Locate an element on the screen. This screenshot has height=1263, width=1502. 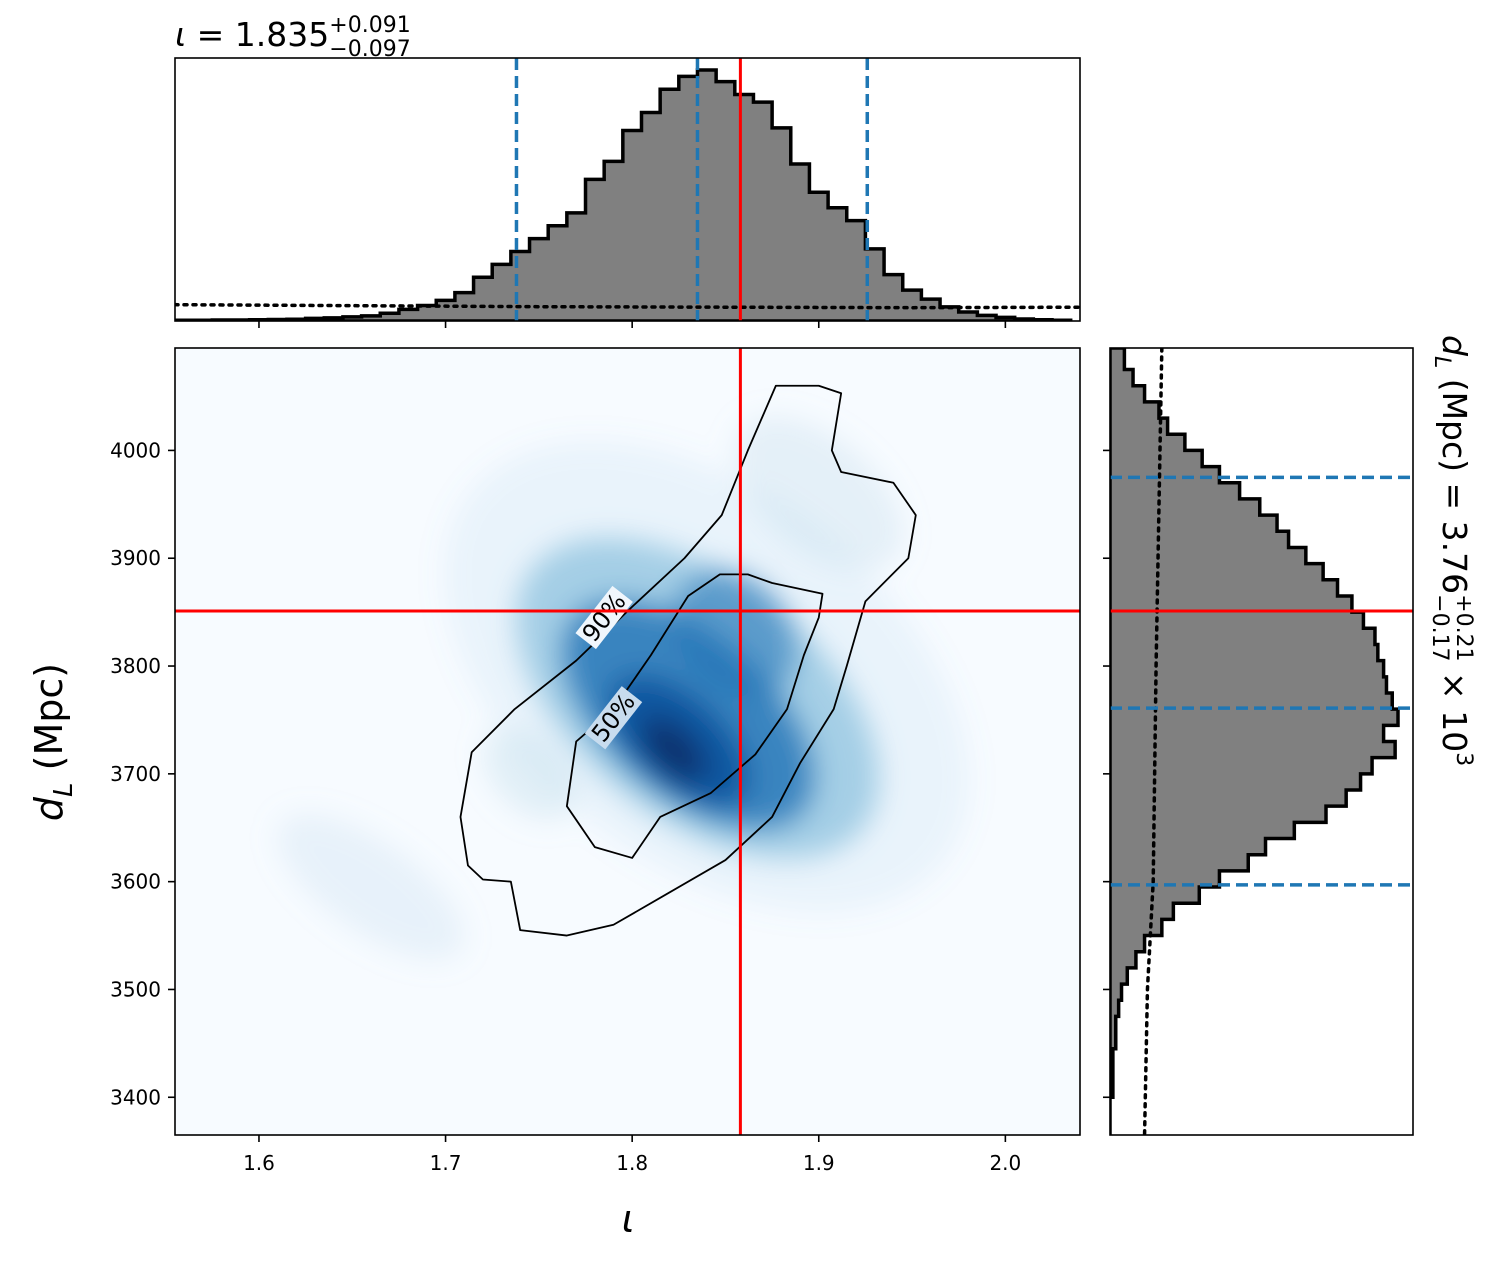
title-scale-dl: × 10 is located at coordinates (1454, 707).